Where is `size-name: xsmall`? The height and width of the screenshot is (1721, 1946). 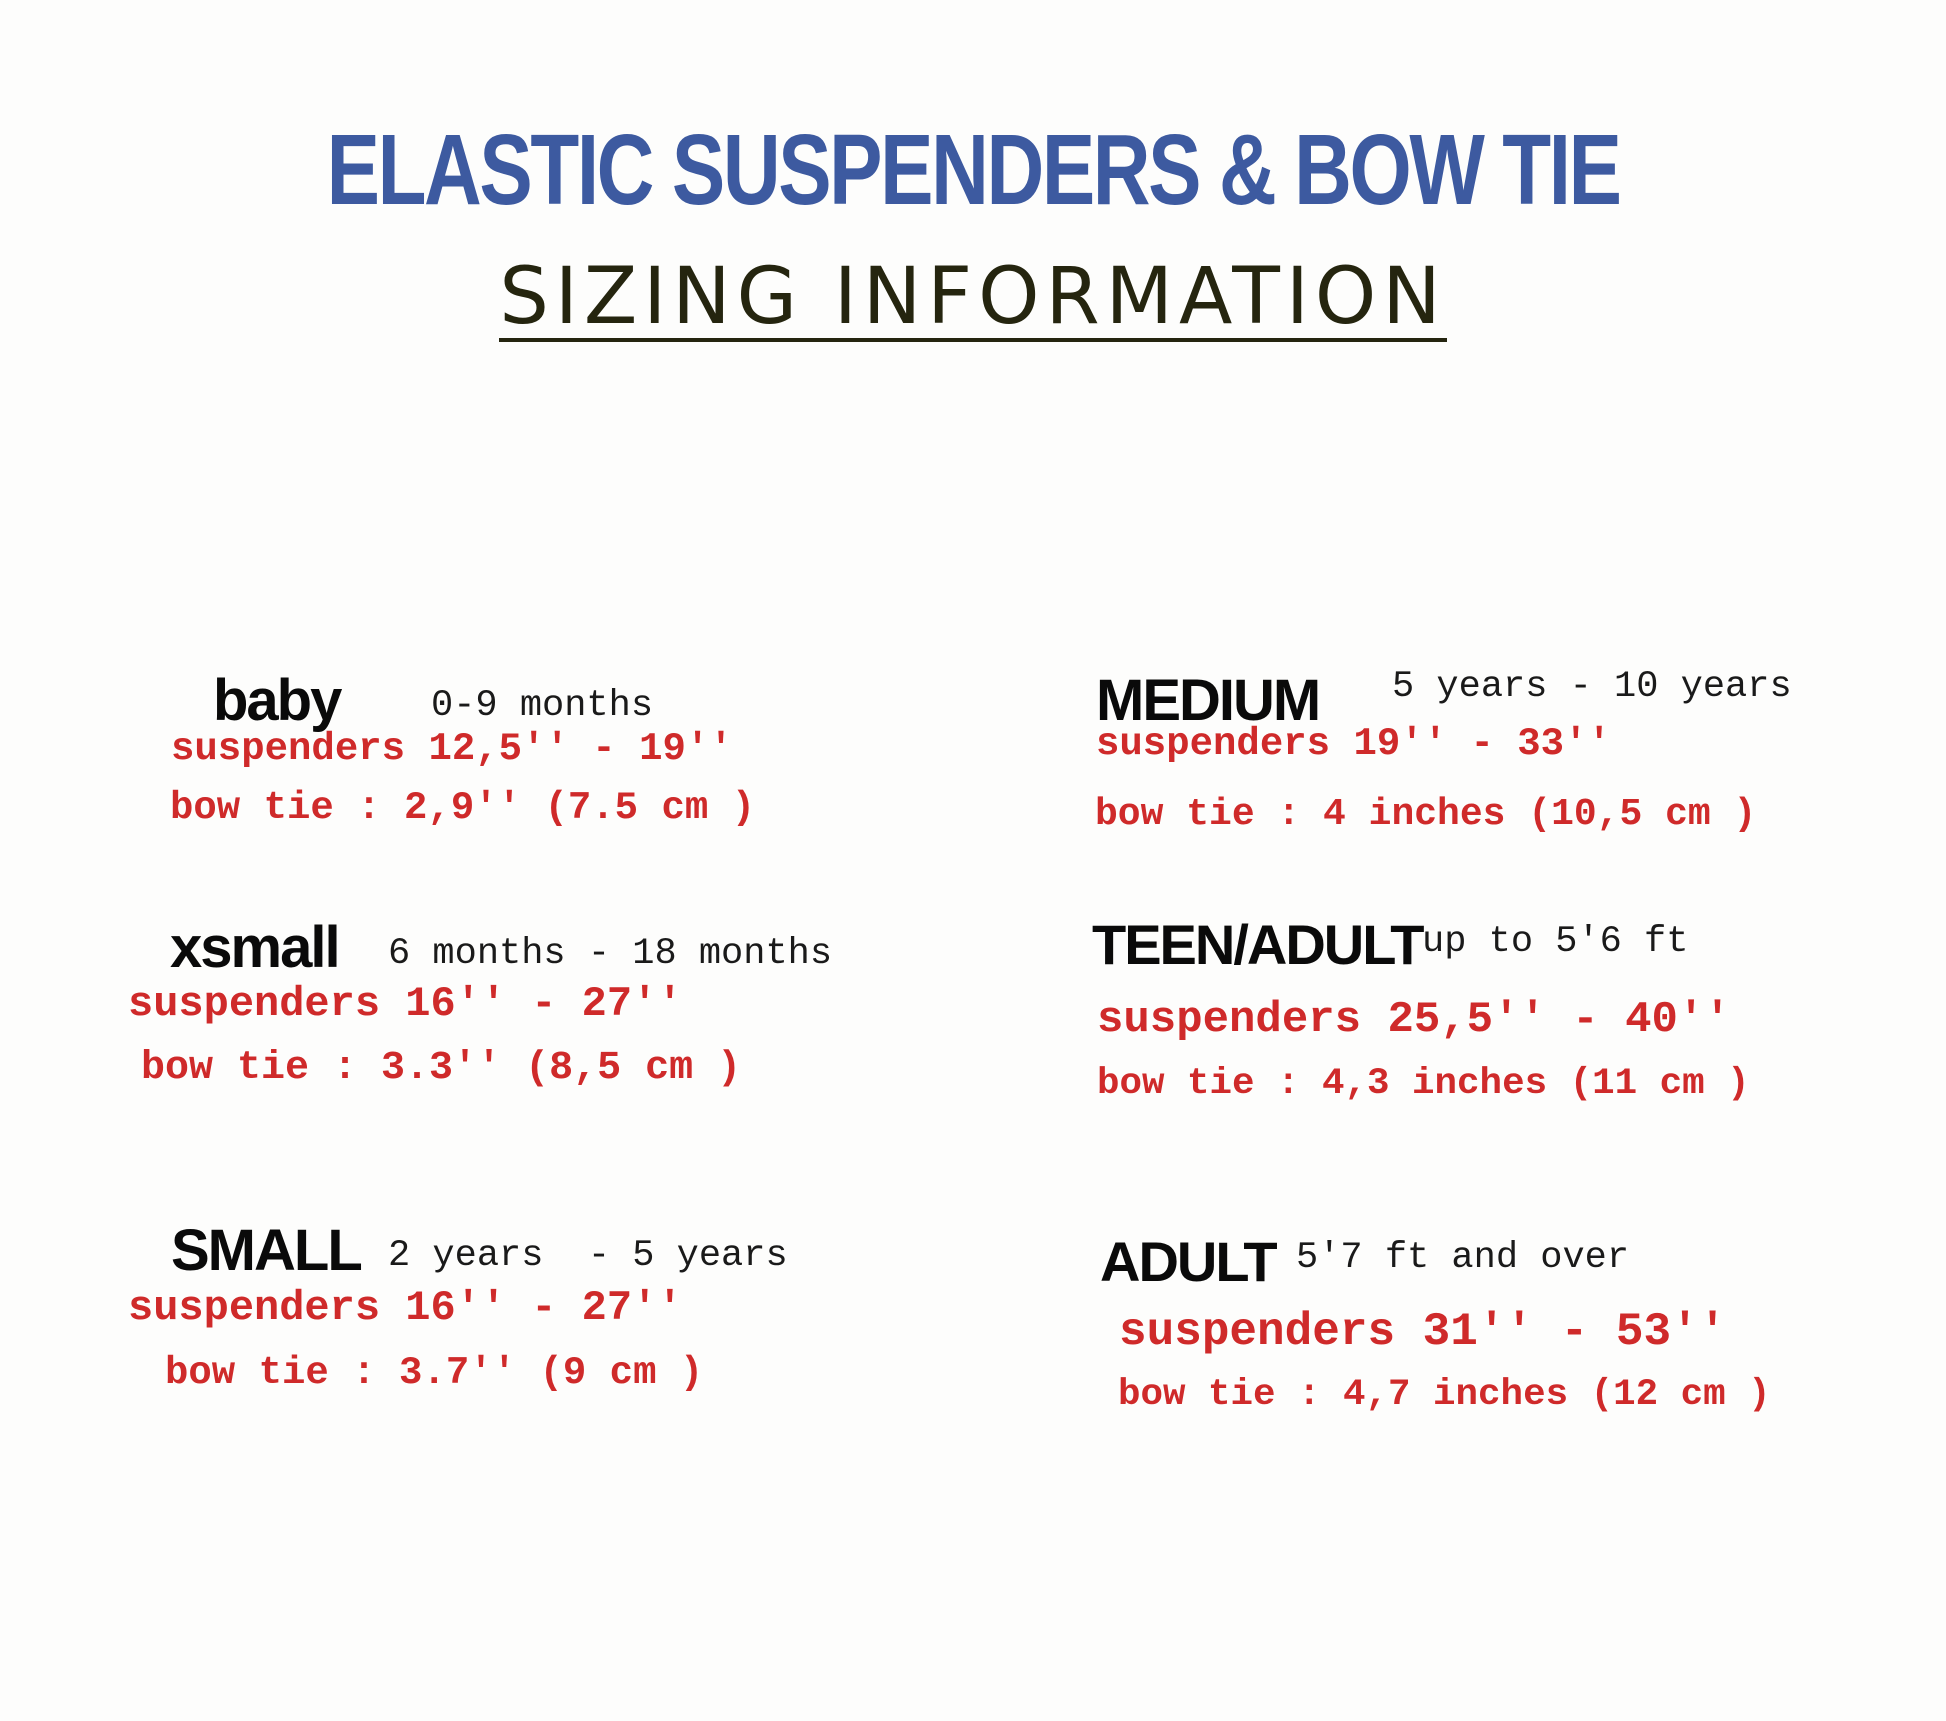 size-name: xsmall is located at coordinates (255, 947).